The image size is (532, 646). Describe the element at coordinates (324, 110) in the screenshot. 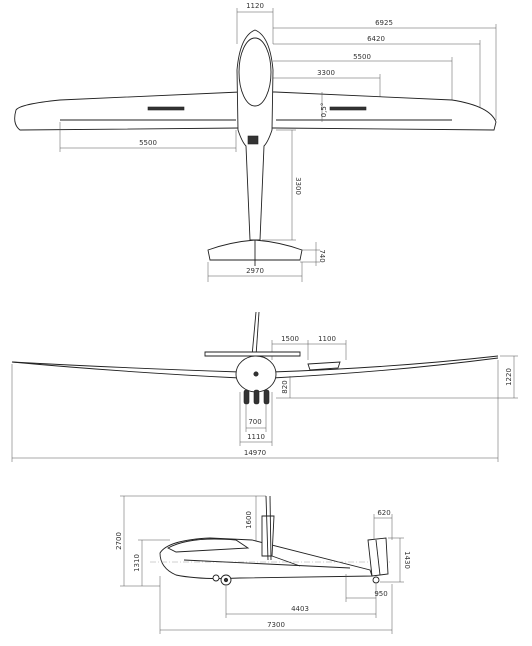

I see `dim-dihedral: 0,5°` at that location.